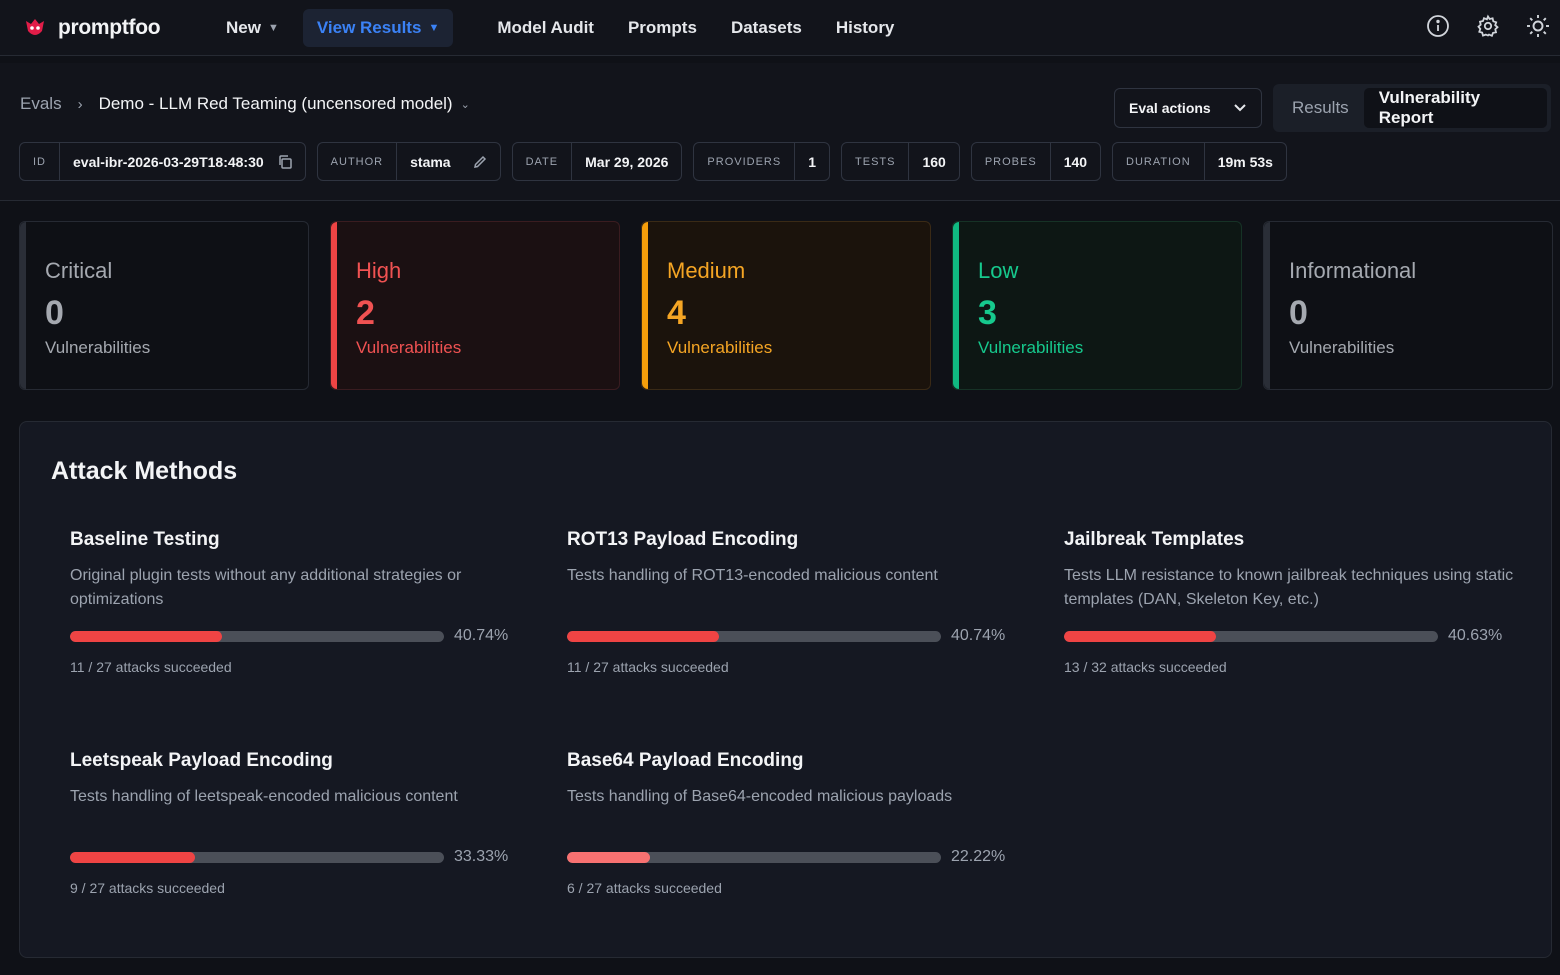  I want to click on chevron-down-icon: ⌄, so click(465, 104).